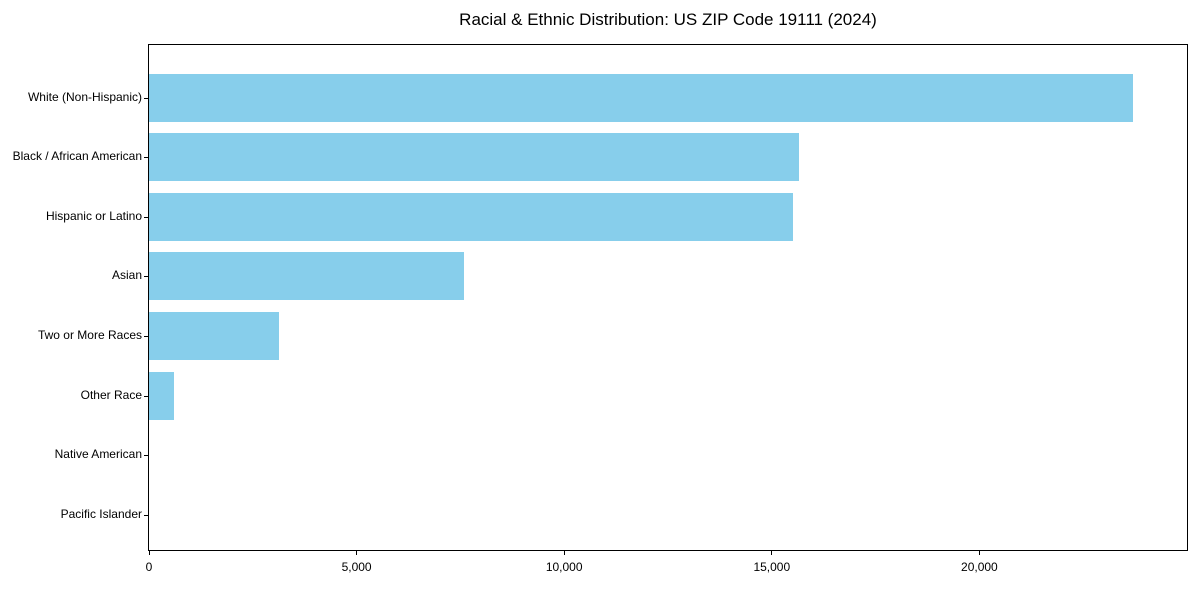 The height and width of the screenshot is (600, 1200). What do you see at coordinates (89, 335) in the screenshot?
I see `y-axis-label: Two or More Races` at bounding box center [89, 335].